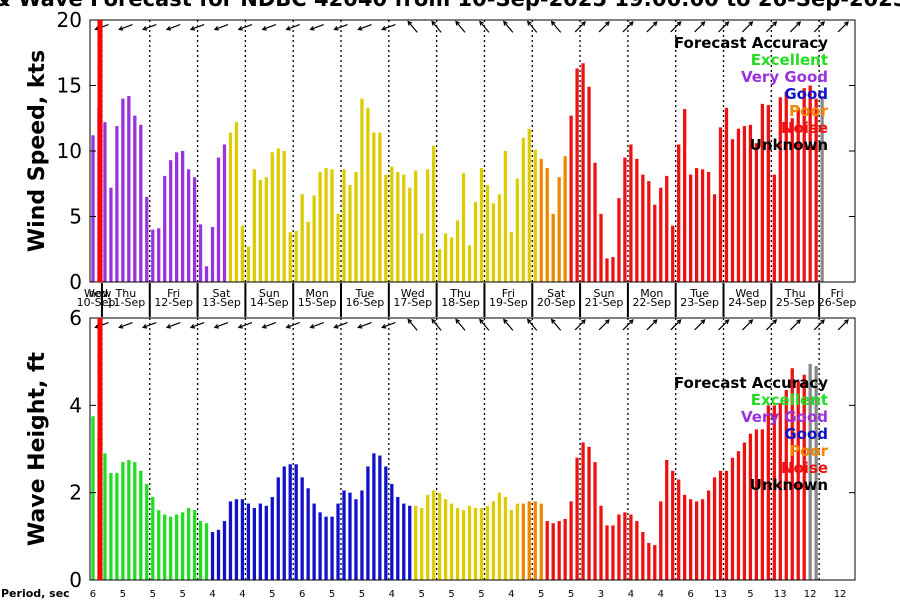 This screenshot has height=600, width=900. Describe the element at coordinates (96, 302) in the screenshot. I see `day-date: 10-Sep` at that location.